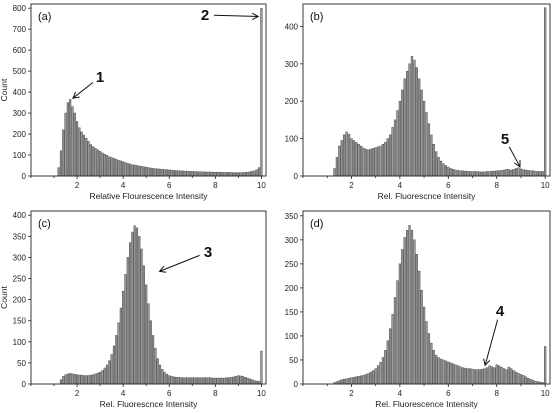 This screenshot has width=554, height=413. Describe the element at coordinates (292, 264) in the screenshot. I see `y-tick-label: 250` at that location.